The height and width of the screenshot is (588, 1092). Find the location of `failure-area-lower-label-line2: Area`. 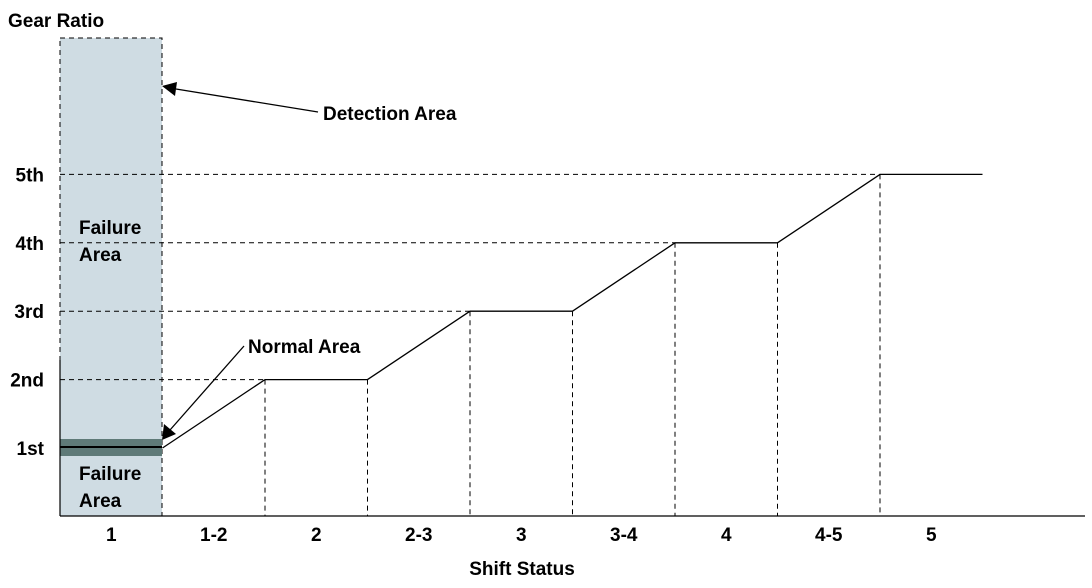

failure-area-lower-label-line2: Area is located at coordinates (100, 501).